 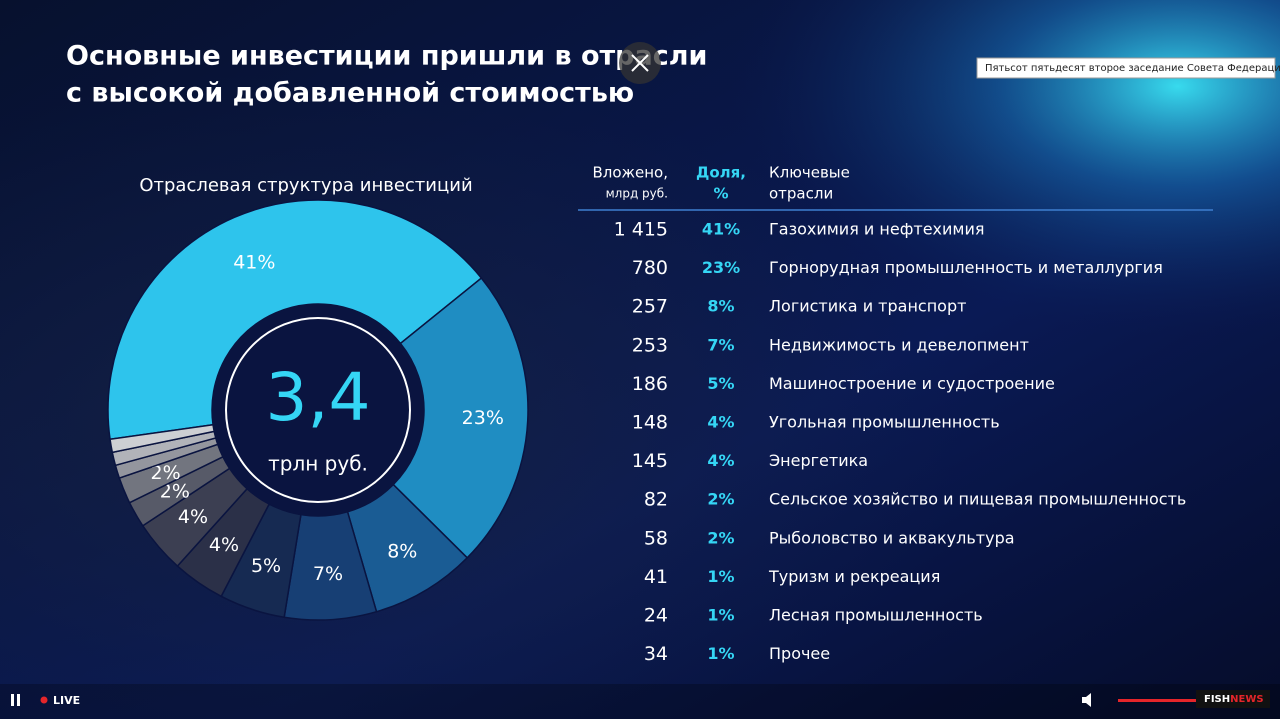 What do you see at coordinates (641, 230) in the screenshot?
I see `invested: 1 415` at bounding box center [641, 230].